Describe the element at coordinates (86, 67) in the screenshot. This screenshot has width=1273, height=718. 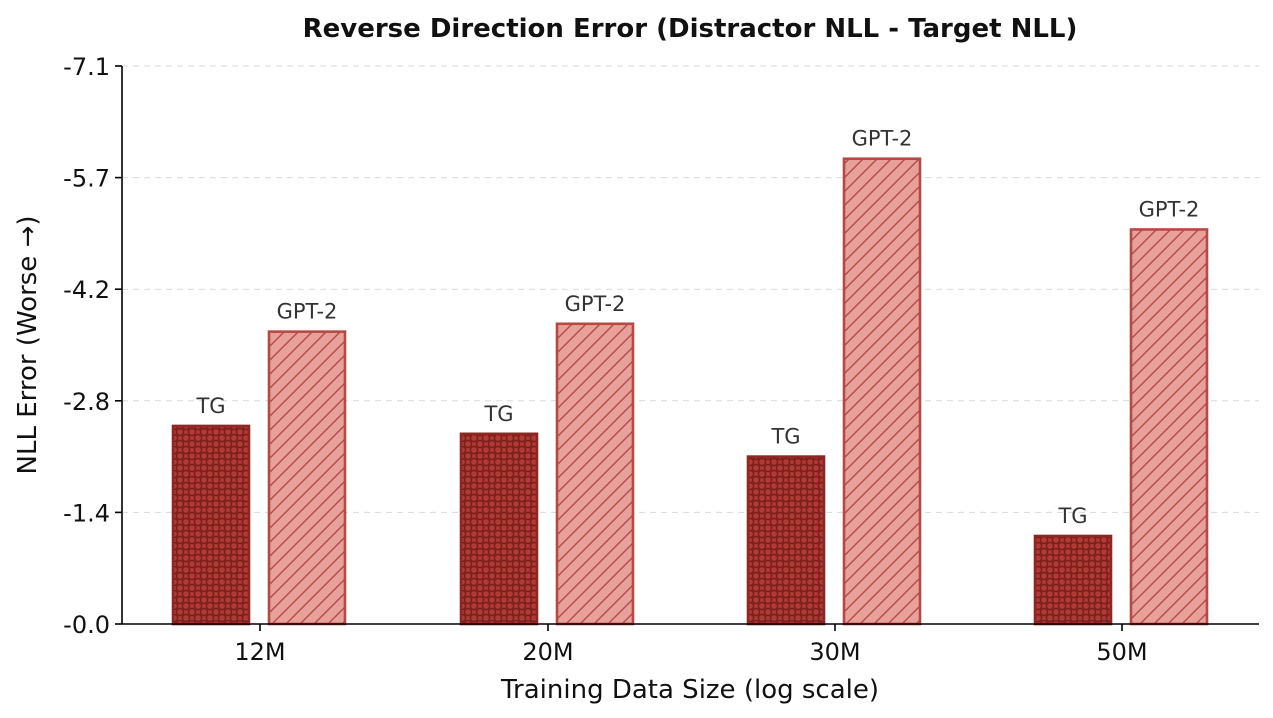
I see `y-tick-label: -7.1` at that location.